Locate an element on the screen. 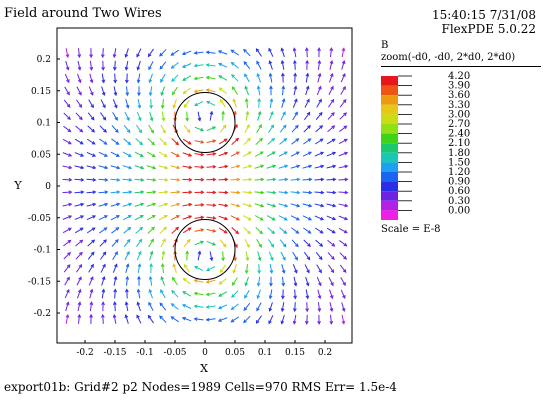 The image size is (544, 408). legend-swatch is located at coordinates (389, 129).